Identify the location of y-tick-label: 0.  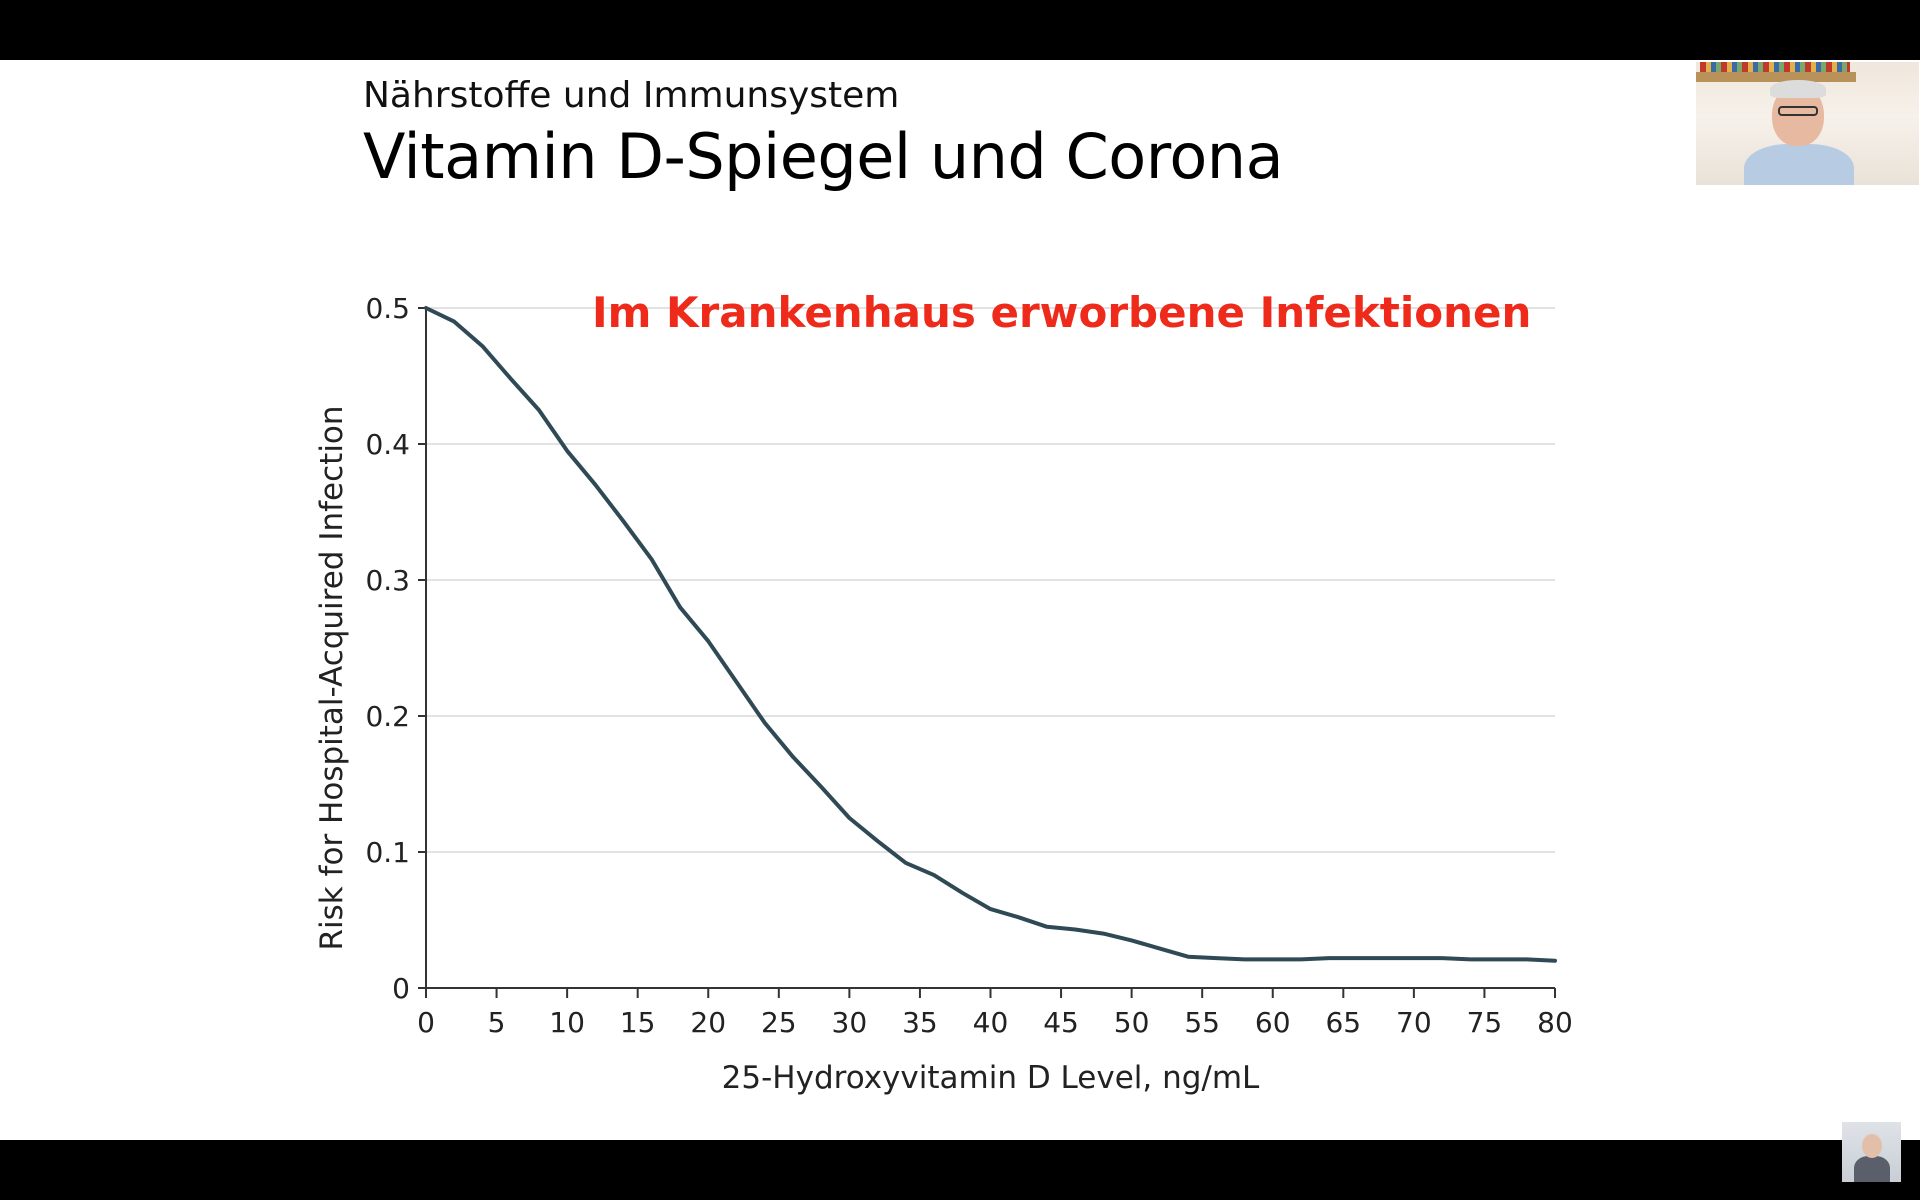
(401, 988).